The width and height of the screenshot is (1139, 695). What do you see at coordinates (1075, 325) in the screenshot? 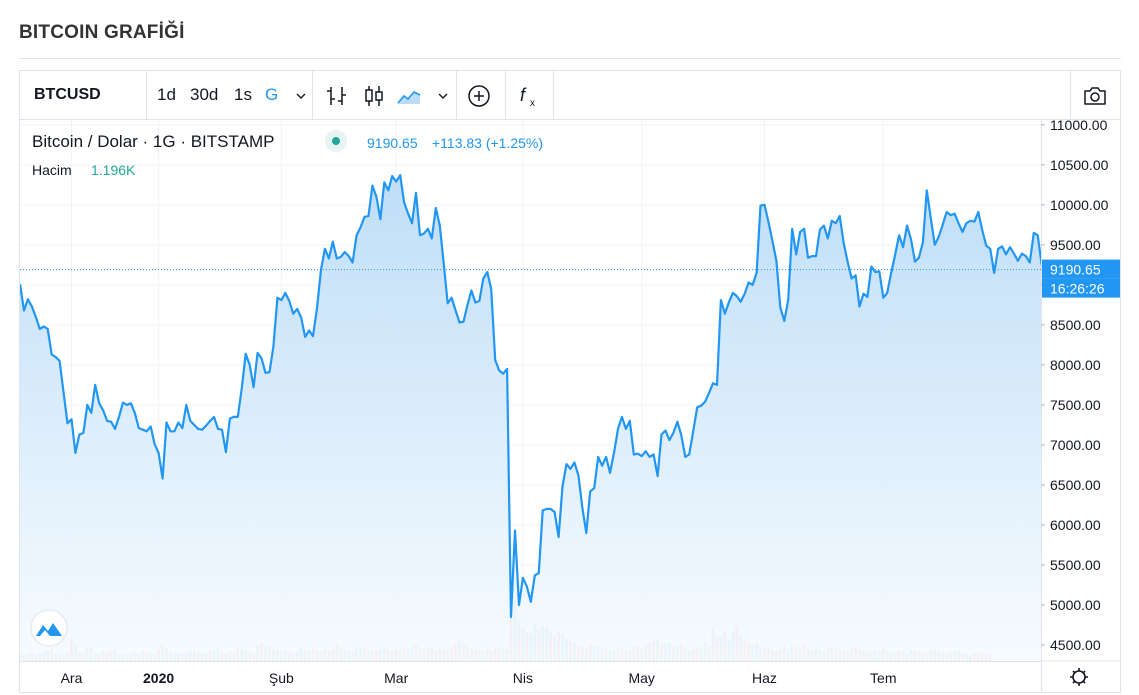
I see `y-tick-label: 8500.00` at bounding box center [1075, 325].